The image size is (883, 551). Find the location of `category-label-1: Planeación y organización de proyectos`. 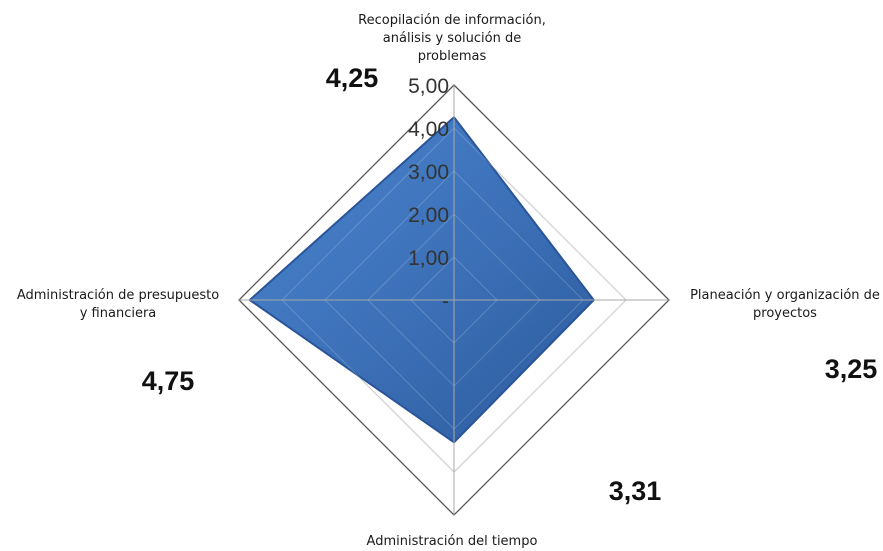

category-label-1: Planeación y organización de proyectos is located at coordinates (785, 304).